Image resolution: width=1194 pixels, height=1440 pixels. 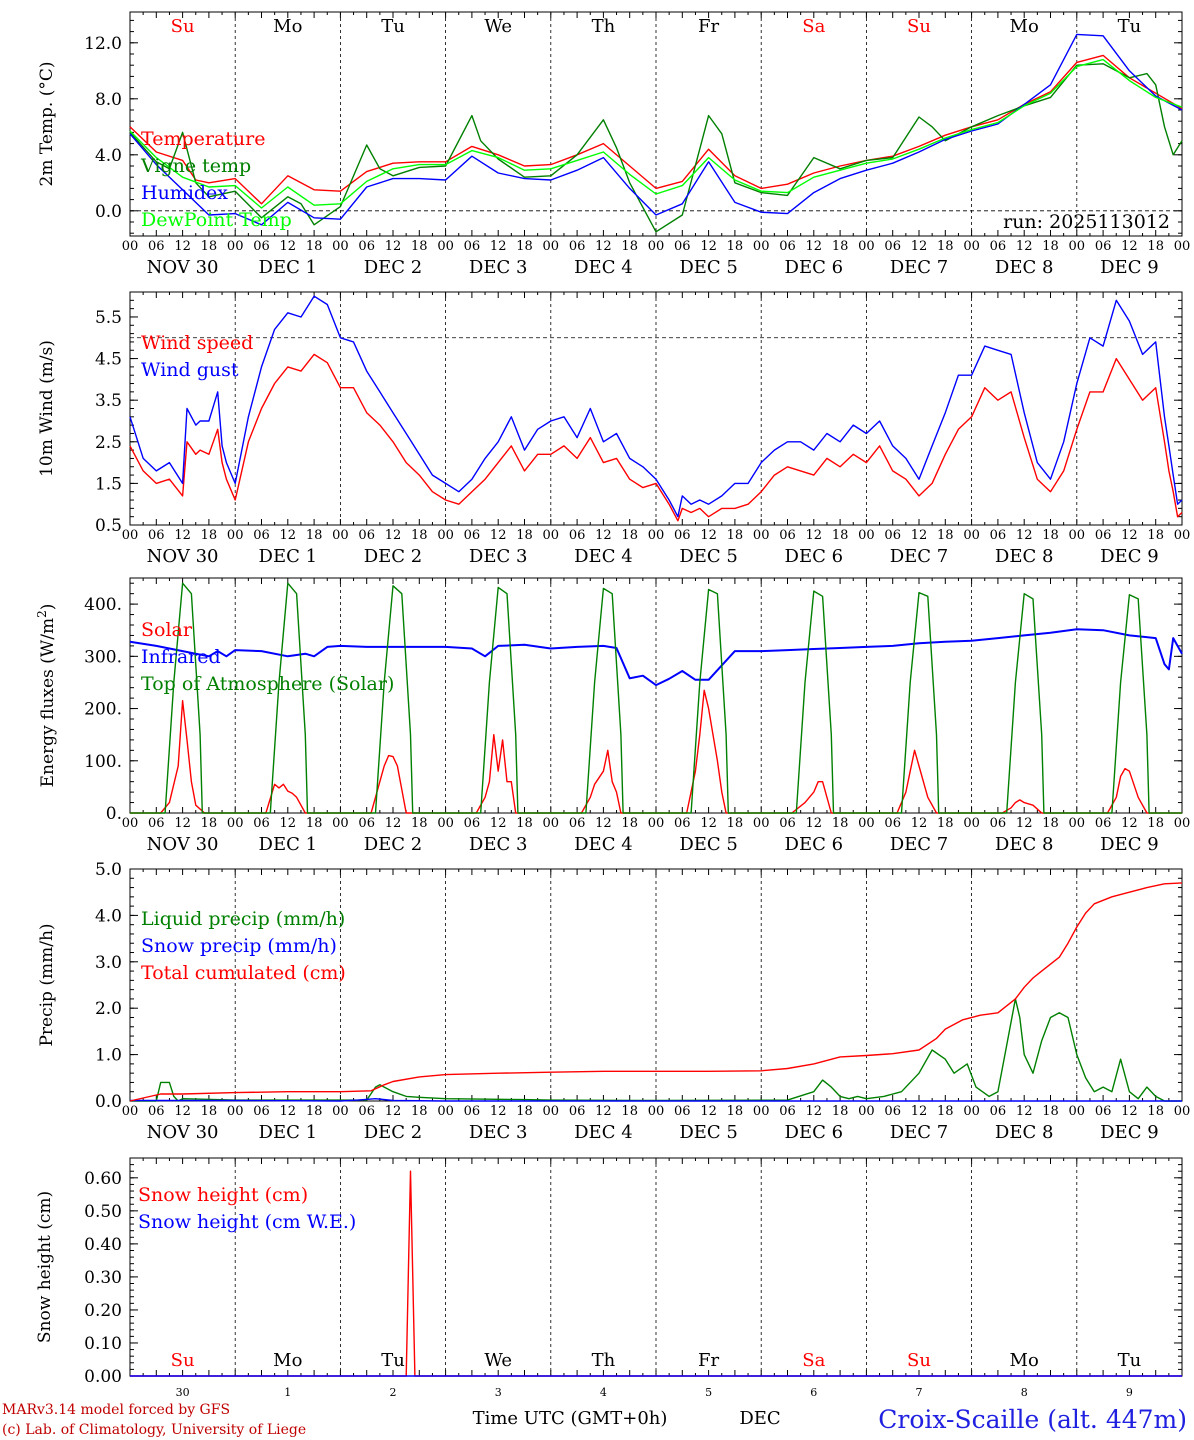 What do you see at coordinates (108, 916) in the screenshot?
I see `y-tick-label: 4.0` at bounding box center [108, 916].